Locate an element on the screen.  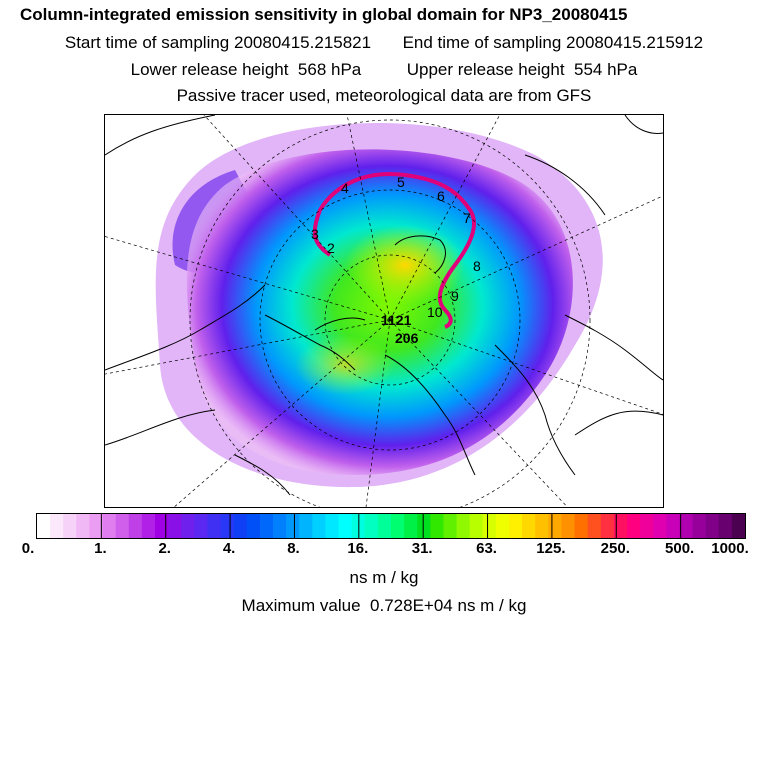
max-value-label: Maximum value is located at coordinates (301, 605).